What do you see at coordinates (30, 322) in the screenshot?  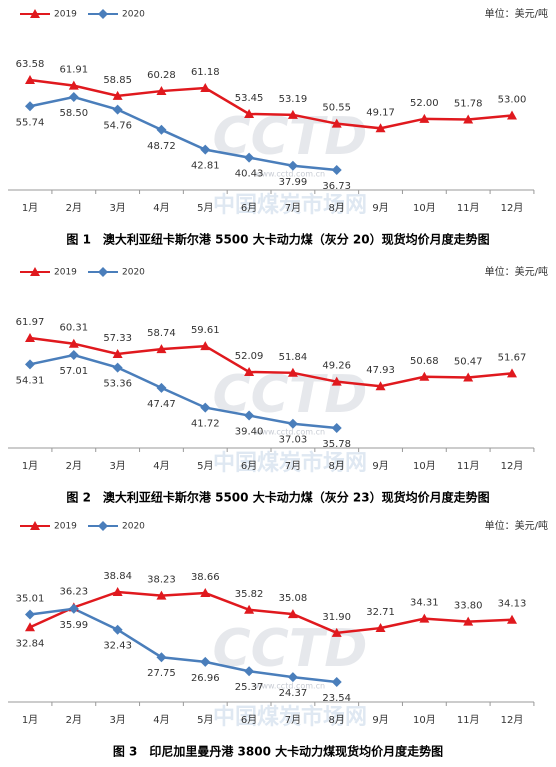 I see `data-label: 61.97` at bounding box center [30, 322].